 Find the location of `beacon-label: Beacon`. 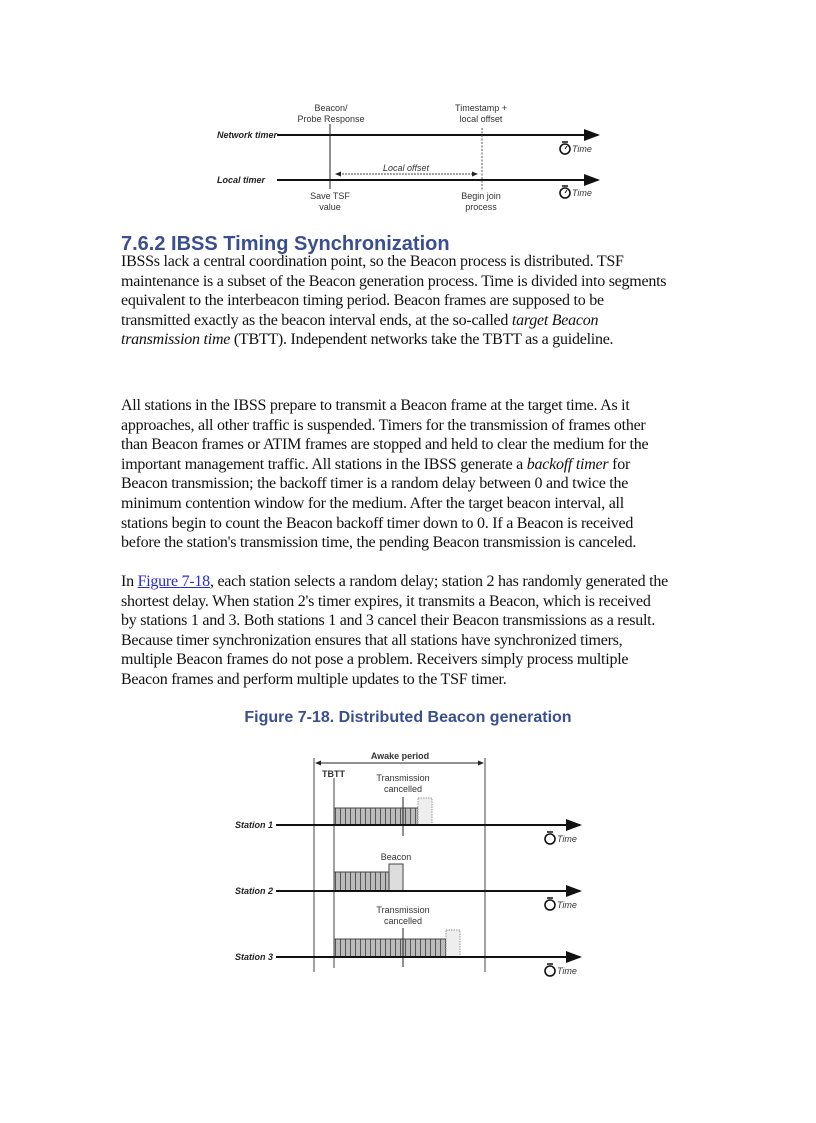

beacon-label: Beacon is located at coordinates (396, 857).